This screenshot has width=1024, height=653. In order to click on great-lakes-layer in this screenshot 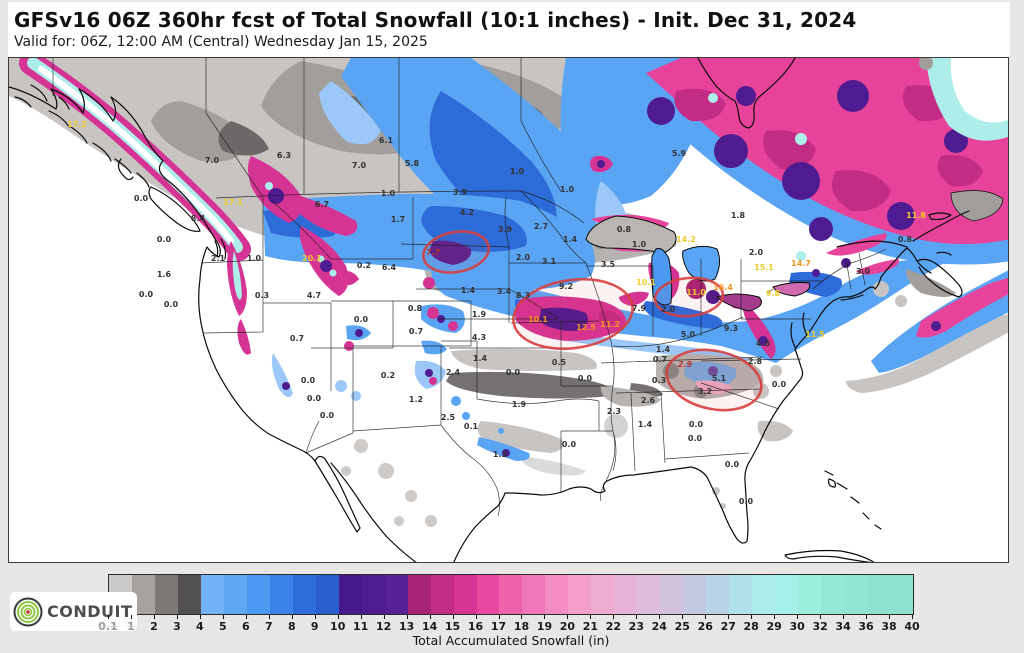, I will do `click(698, 263)`.